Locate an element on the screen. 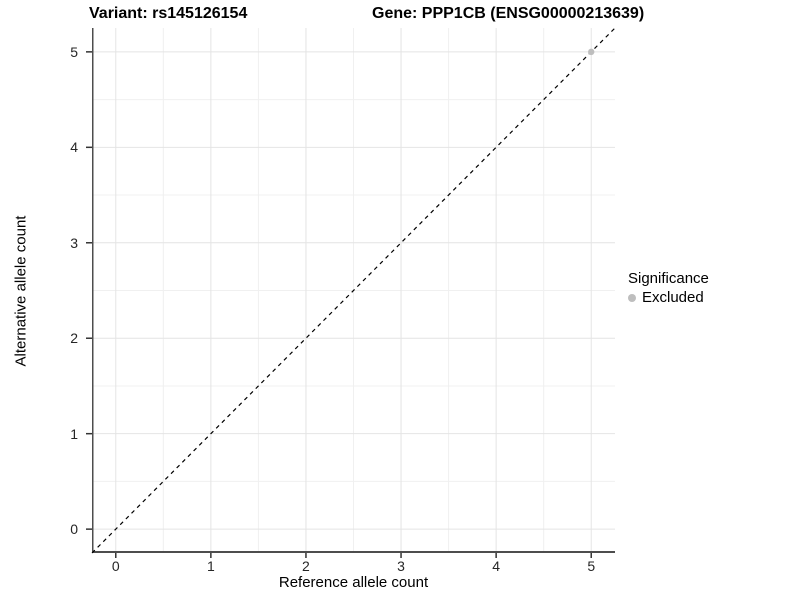  x-tick-label: 2 is located at coordinates (306, 566).